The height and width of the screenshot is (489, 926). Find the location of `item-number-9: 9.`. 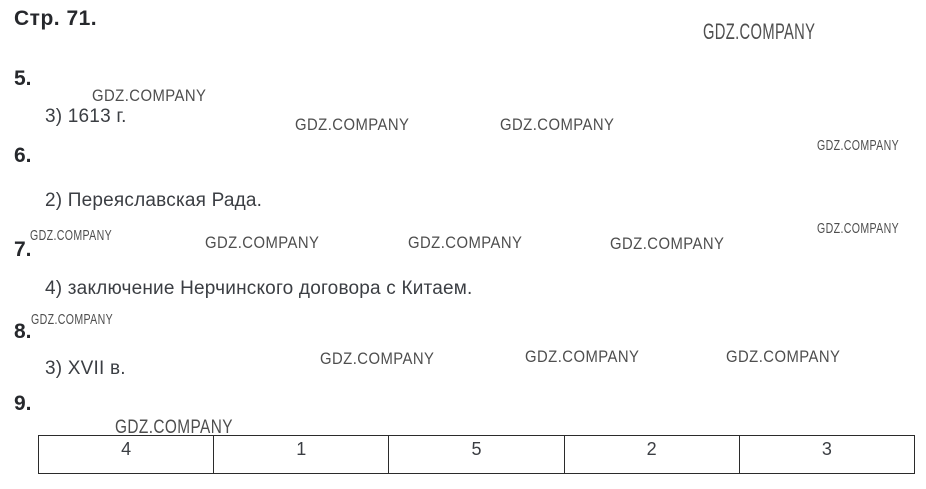

item-number-9: 9. is located at coordinates (23, 403).